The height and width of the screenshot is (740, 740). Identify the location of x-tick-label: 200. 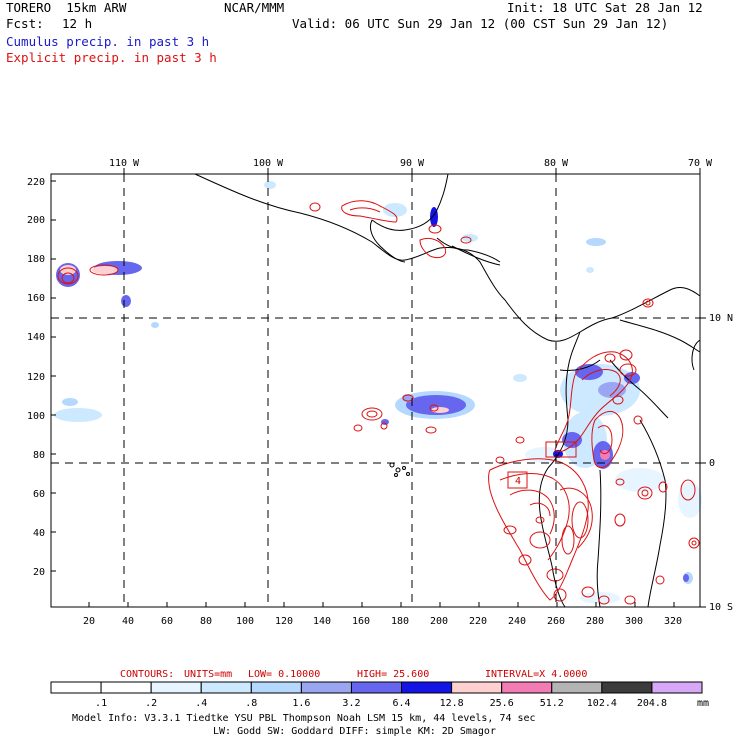
(439, 621).